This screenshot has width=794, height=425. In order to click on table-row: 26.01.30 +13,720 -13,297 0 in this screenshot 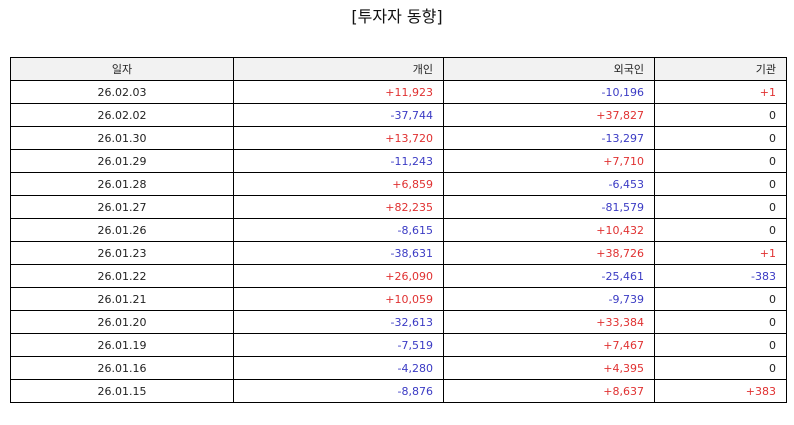, I will do `click(398, 138)`.